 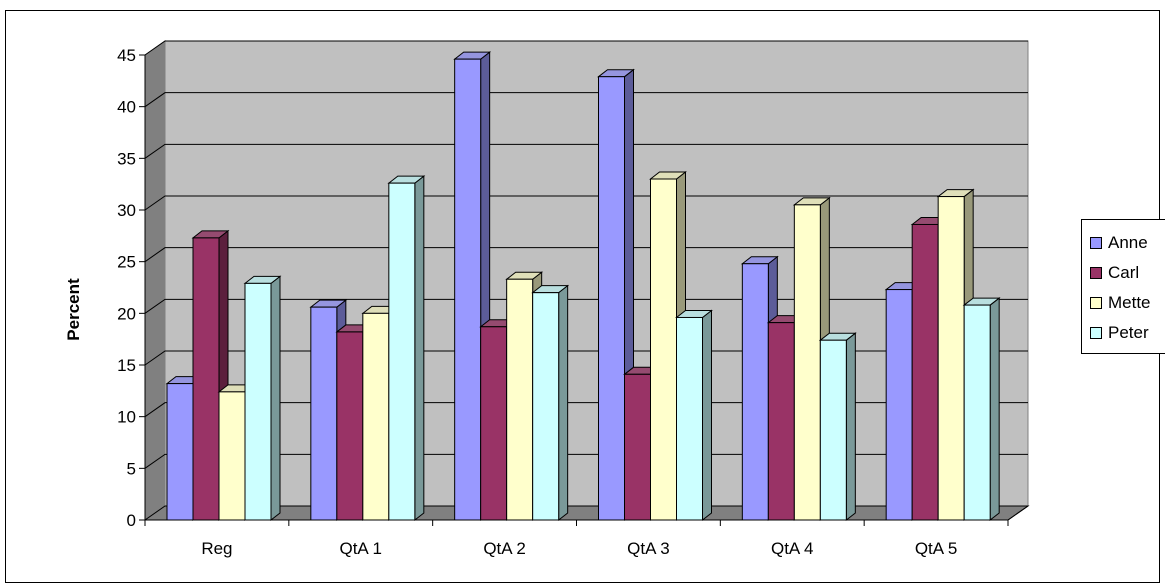 What do you see at coordinates (1128, 242) in the screenshot?
I see `legend-label: Anne` at bounding box center [1128, 242].